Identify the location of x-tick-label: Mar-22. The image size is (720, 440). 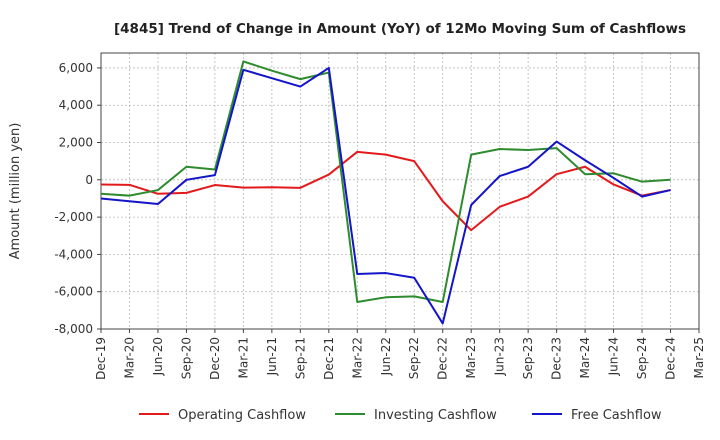
(357, 357).